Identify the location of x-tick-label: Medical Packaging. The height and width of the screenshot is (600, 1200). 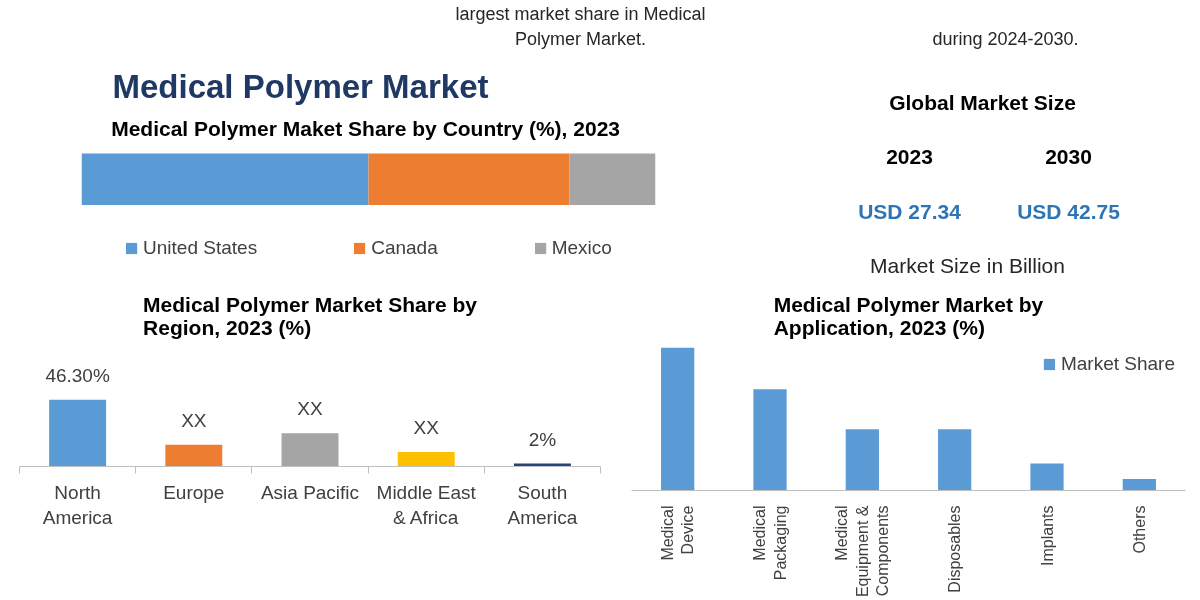
(770, 543).